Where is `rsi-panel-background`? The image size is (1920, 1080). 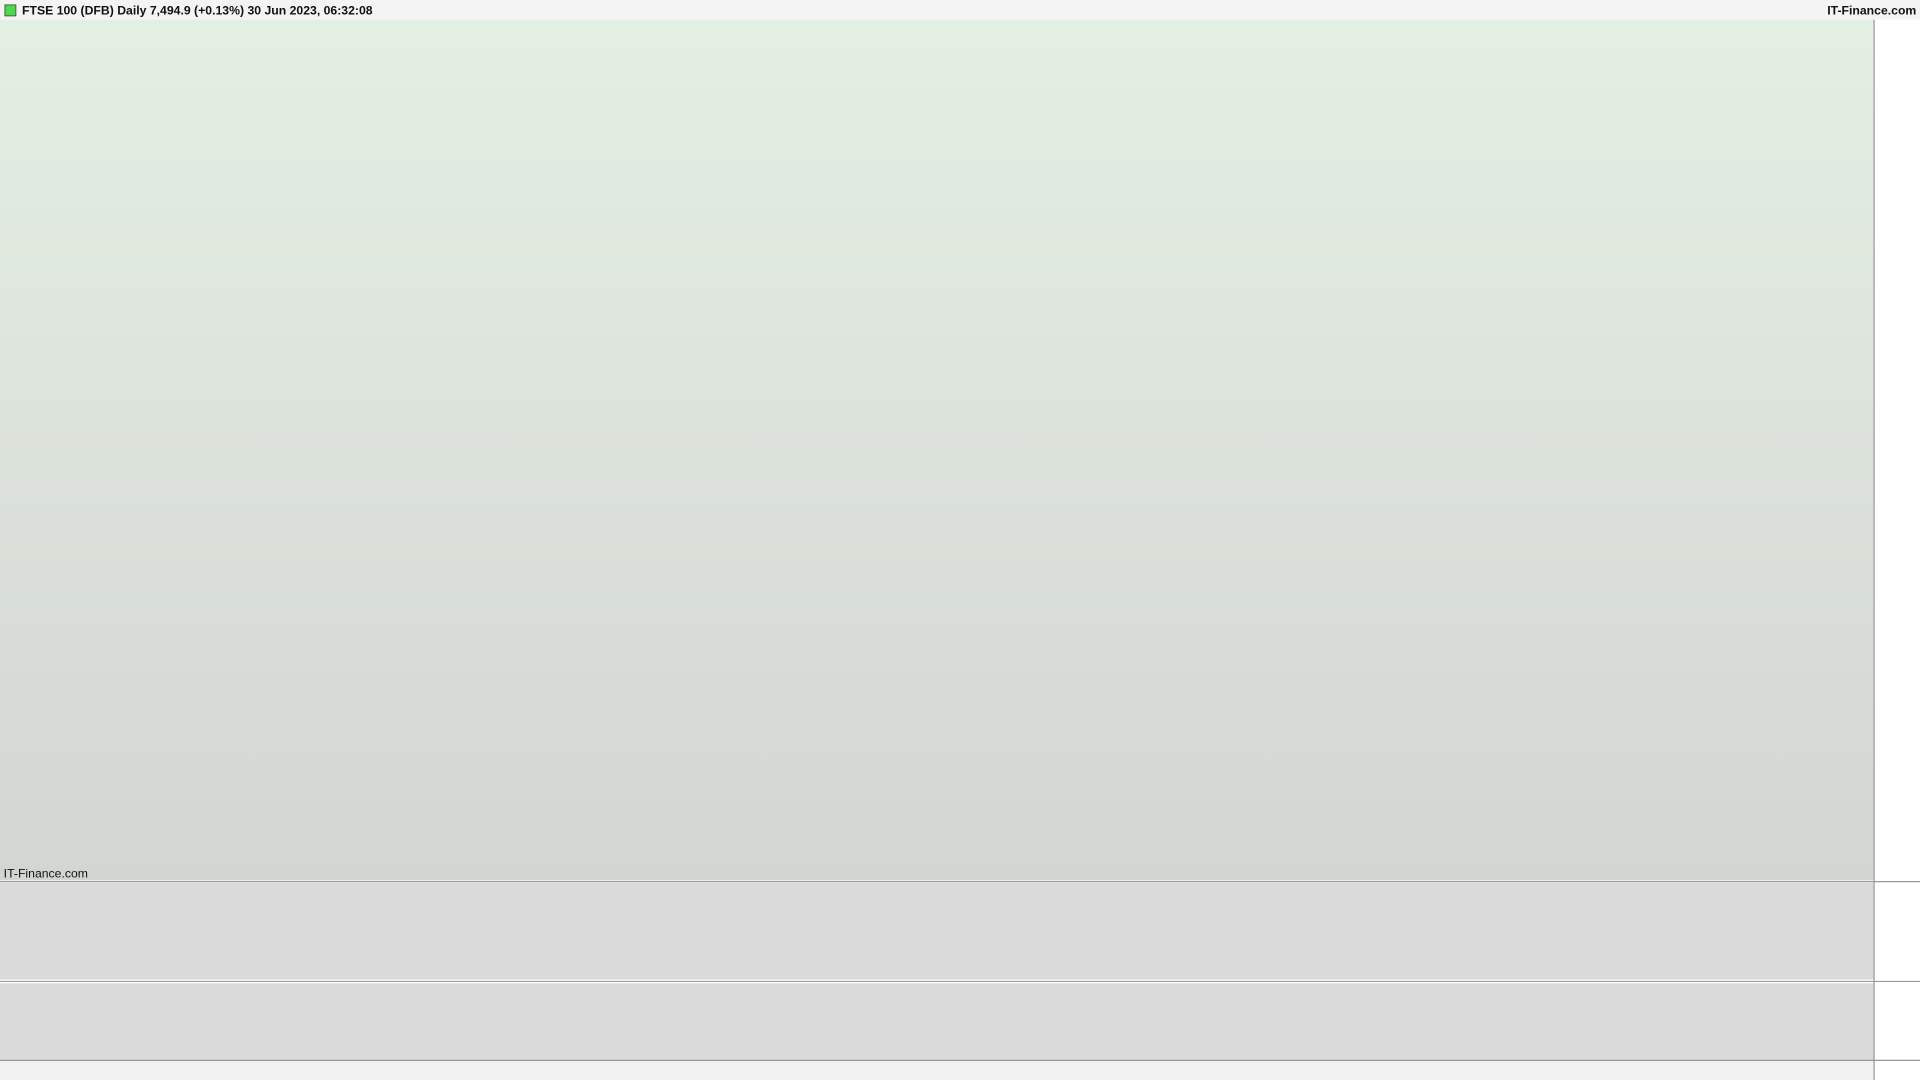
rsi-panel-background is located at coordinates (937, 931).